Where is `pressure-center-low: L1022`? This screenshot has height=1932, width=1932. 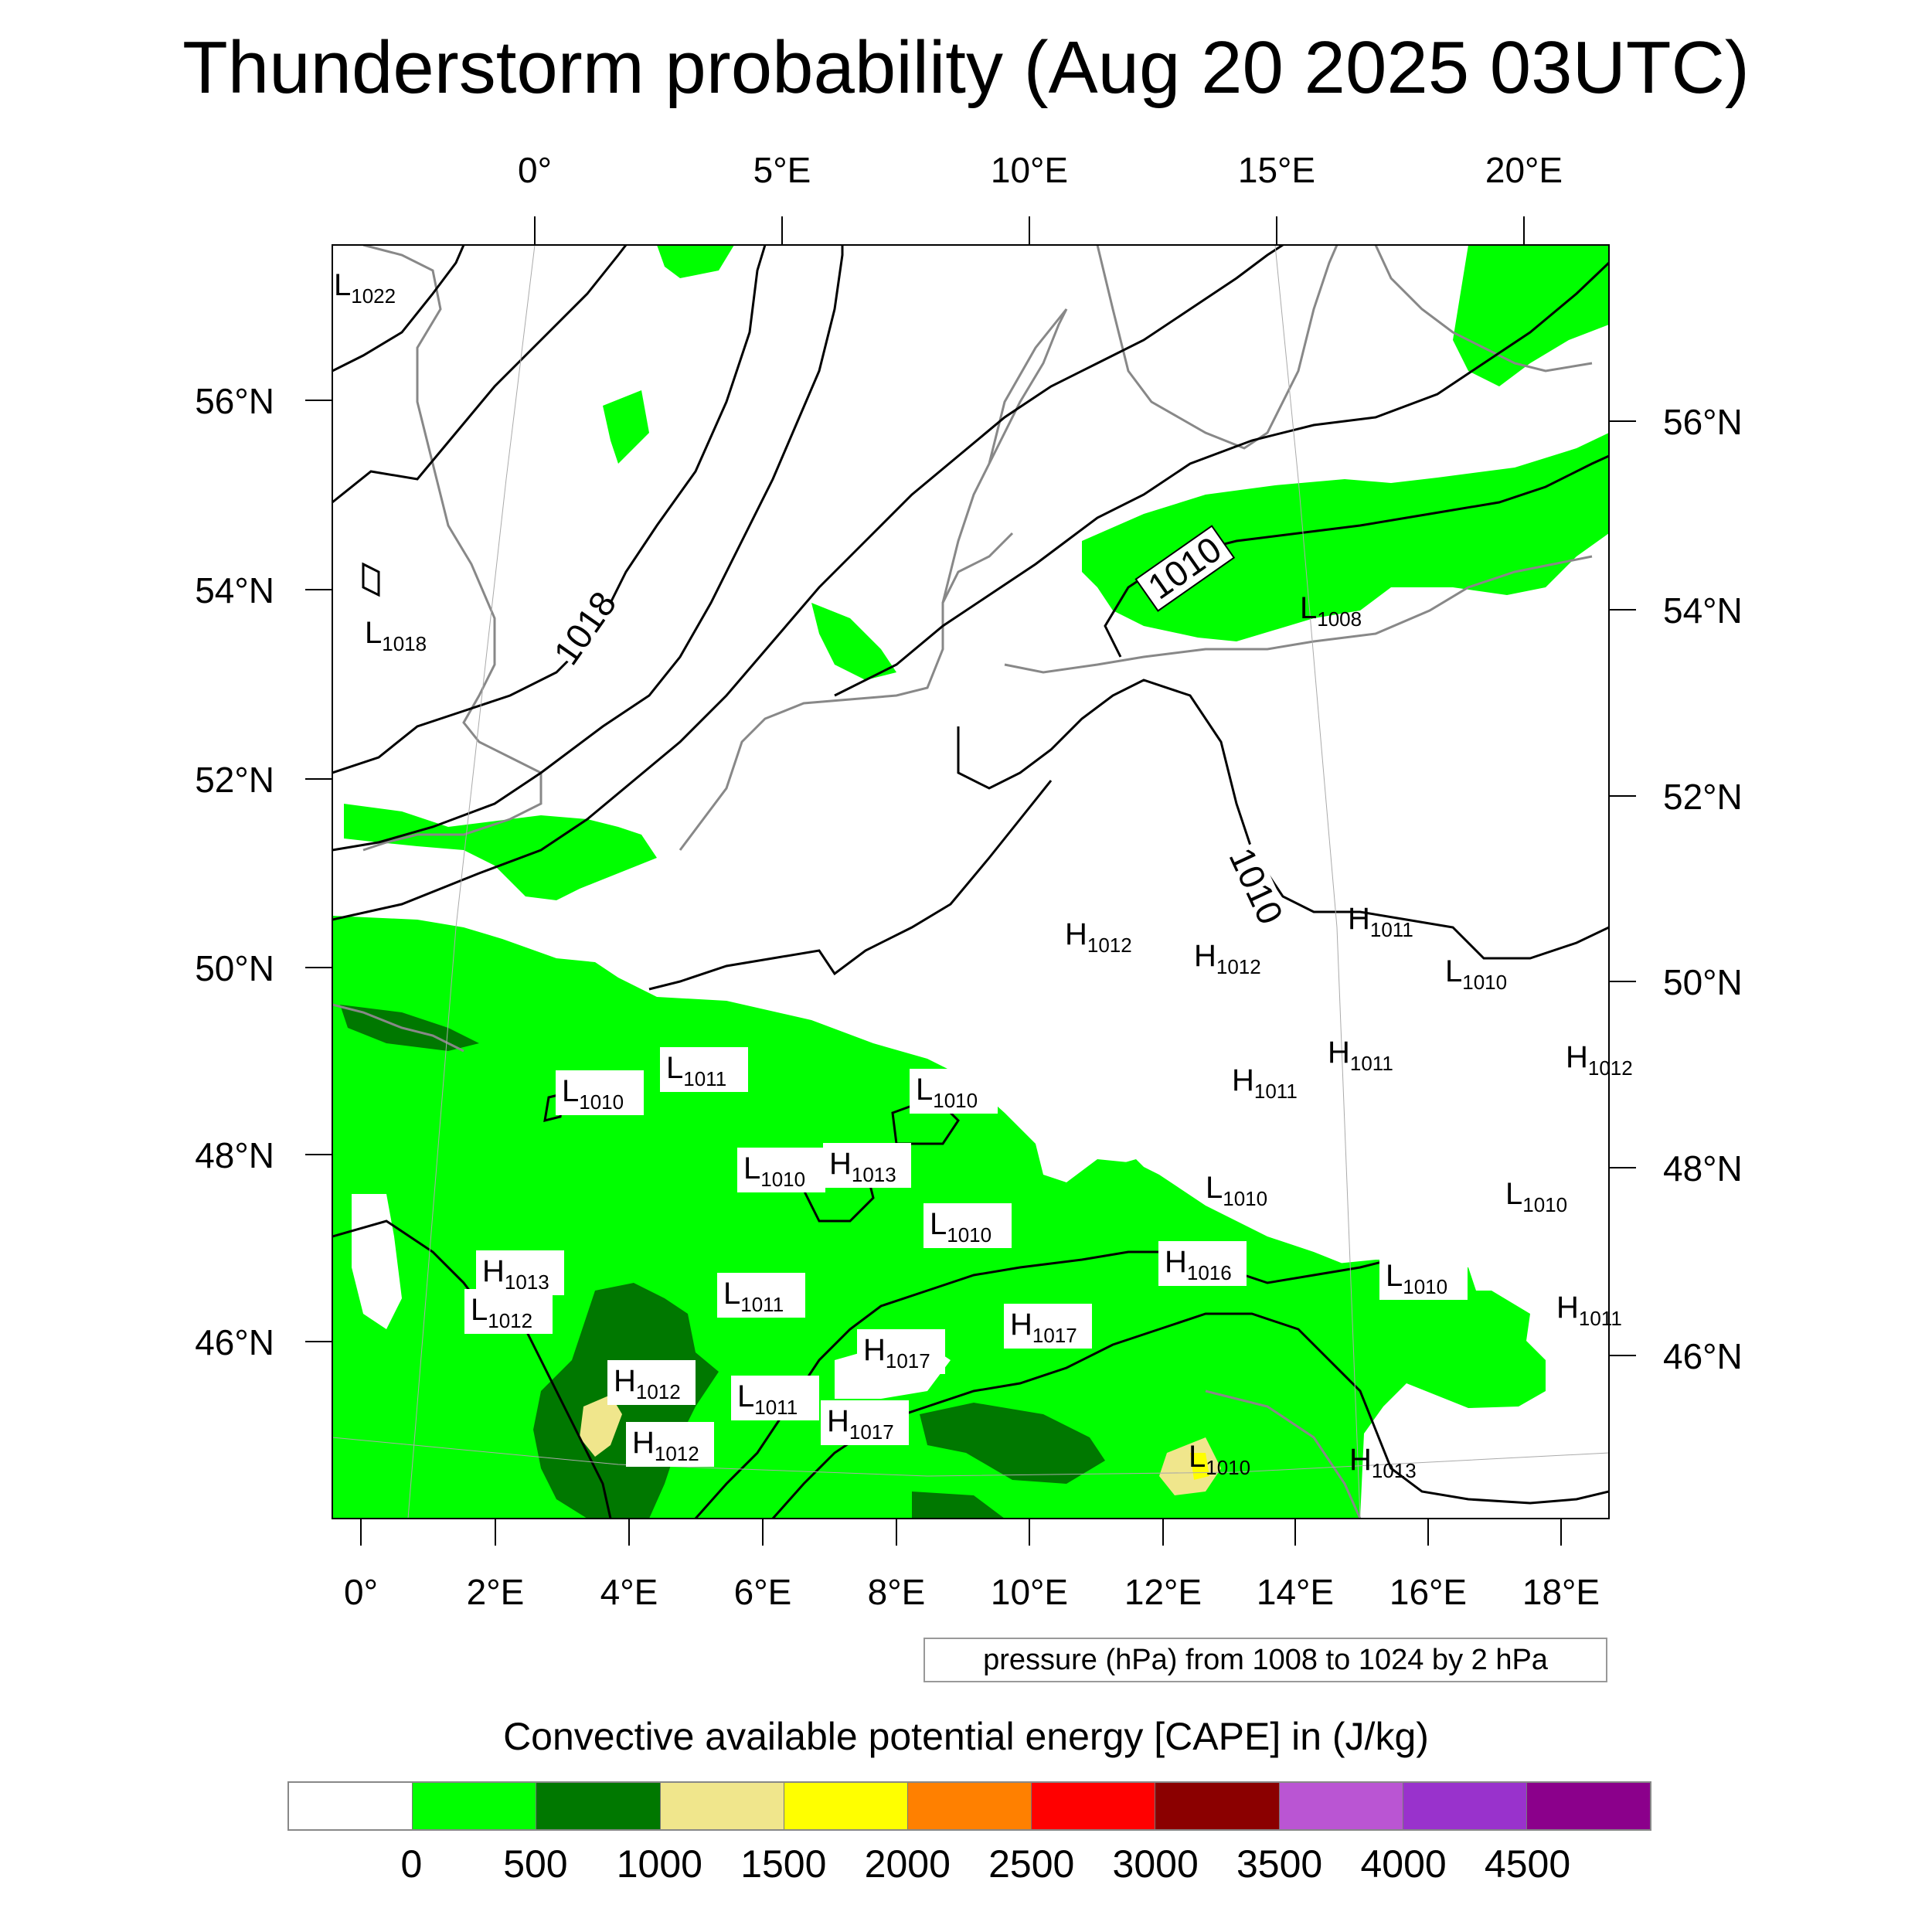
pressure-center-low: L1022 is located at coordinates (365, 288).